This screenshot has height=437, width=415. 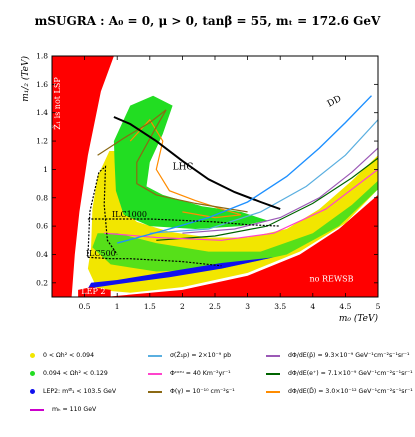 I want to click on x-tick-label: 5, so click(x=378, y=306).